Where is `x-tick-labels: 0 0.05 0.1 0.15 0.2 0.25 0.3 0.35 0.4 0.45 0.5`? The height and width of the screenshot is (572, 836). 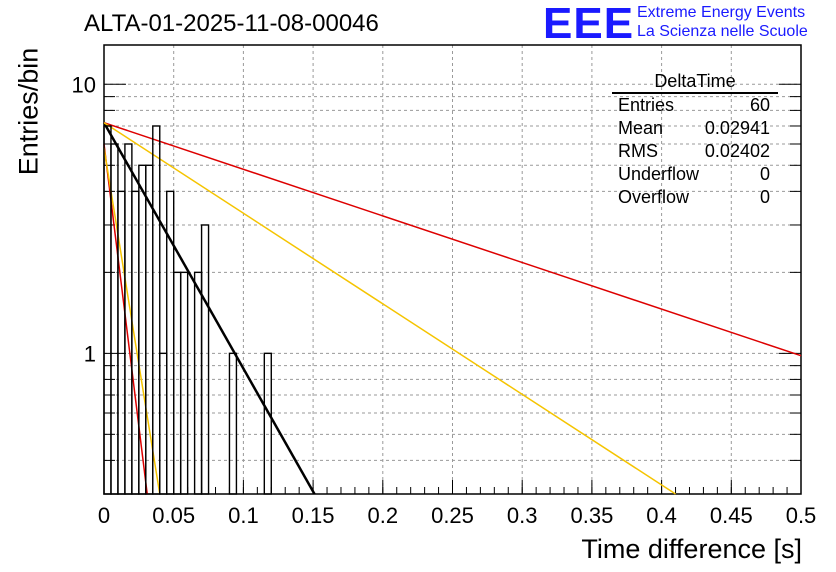 x-tick-labels: 0 0.05 0.1 0.15 0.2 0.25 0.3 0.35 0.4 0.45 0.5 is located at coordinates (457, 515).